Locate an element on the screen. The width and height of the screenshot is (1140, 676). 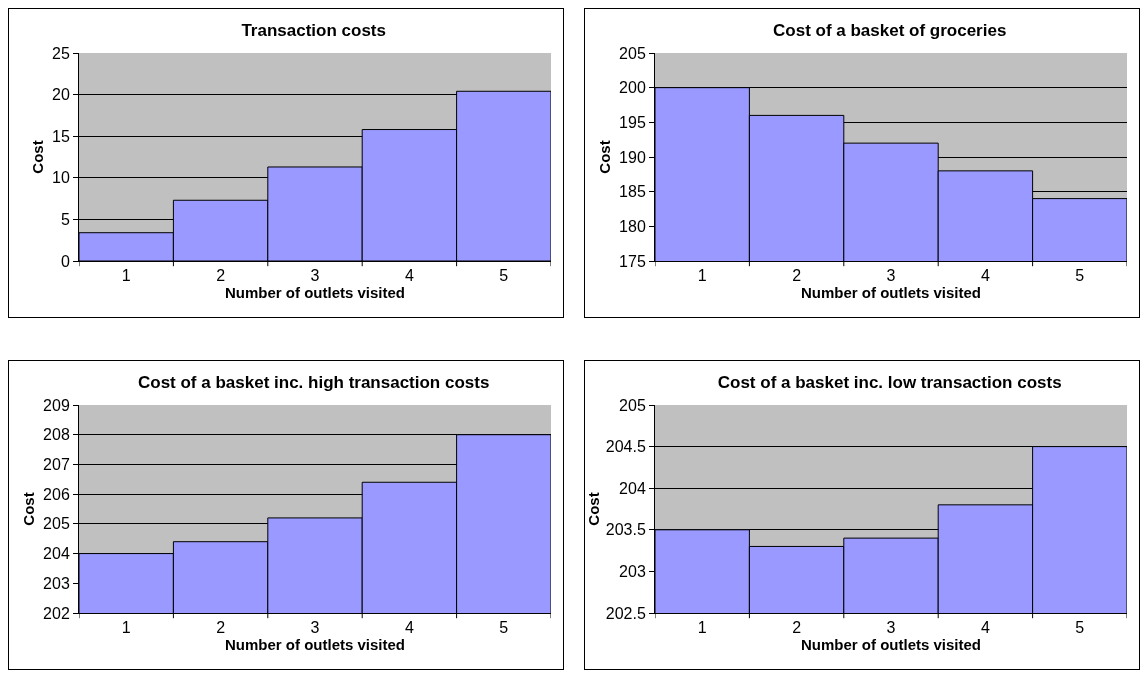
y-tick-label: 10 is located at coordinates (61, 178).